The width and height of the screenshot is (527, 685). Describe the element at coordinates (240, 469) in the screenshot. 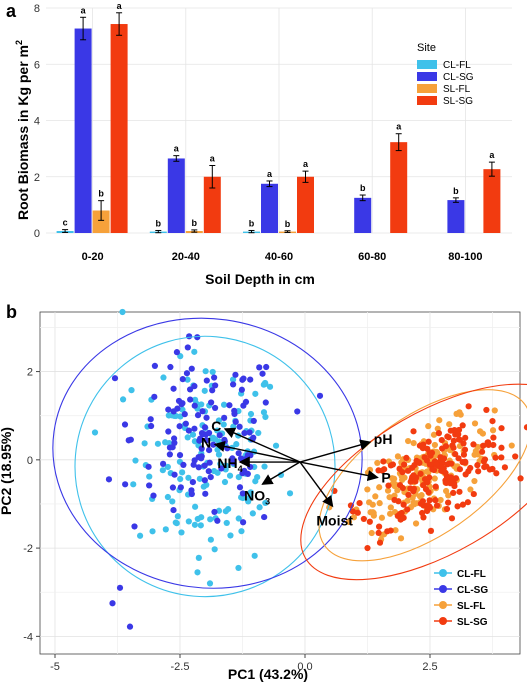

I see `vector-label-subscript: 4` at that location.